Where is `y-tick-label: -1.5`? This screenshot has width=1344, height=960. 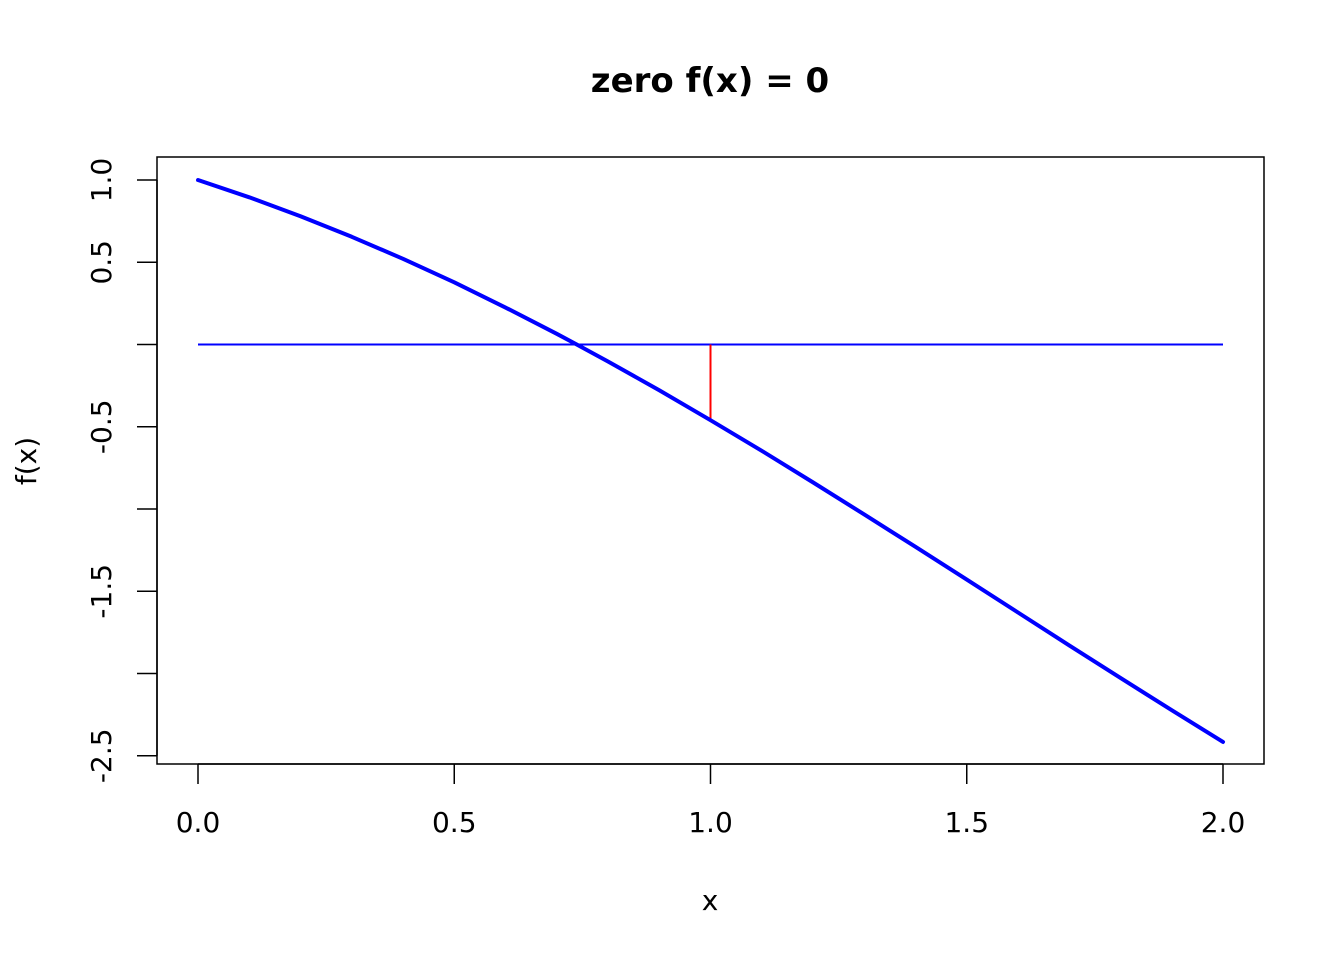 y-tick-label: -1.5 is located at coordinates (101, 591).